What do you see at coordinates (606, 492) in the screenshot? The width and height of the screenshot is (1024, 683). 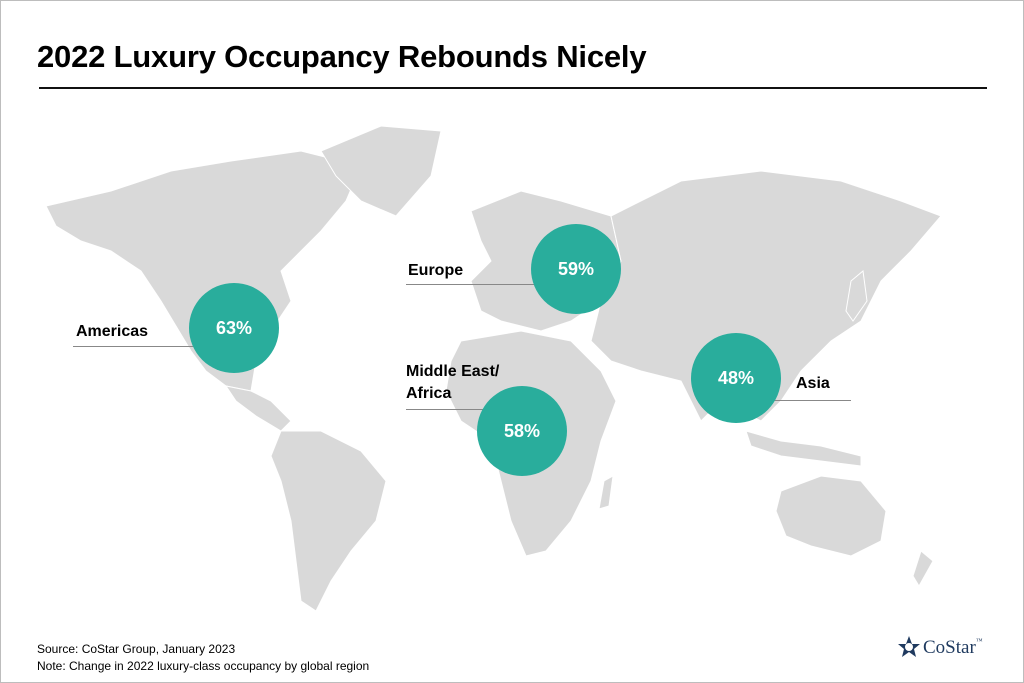 I see `madagascar` at bounding box center [606, 492].